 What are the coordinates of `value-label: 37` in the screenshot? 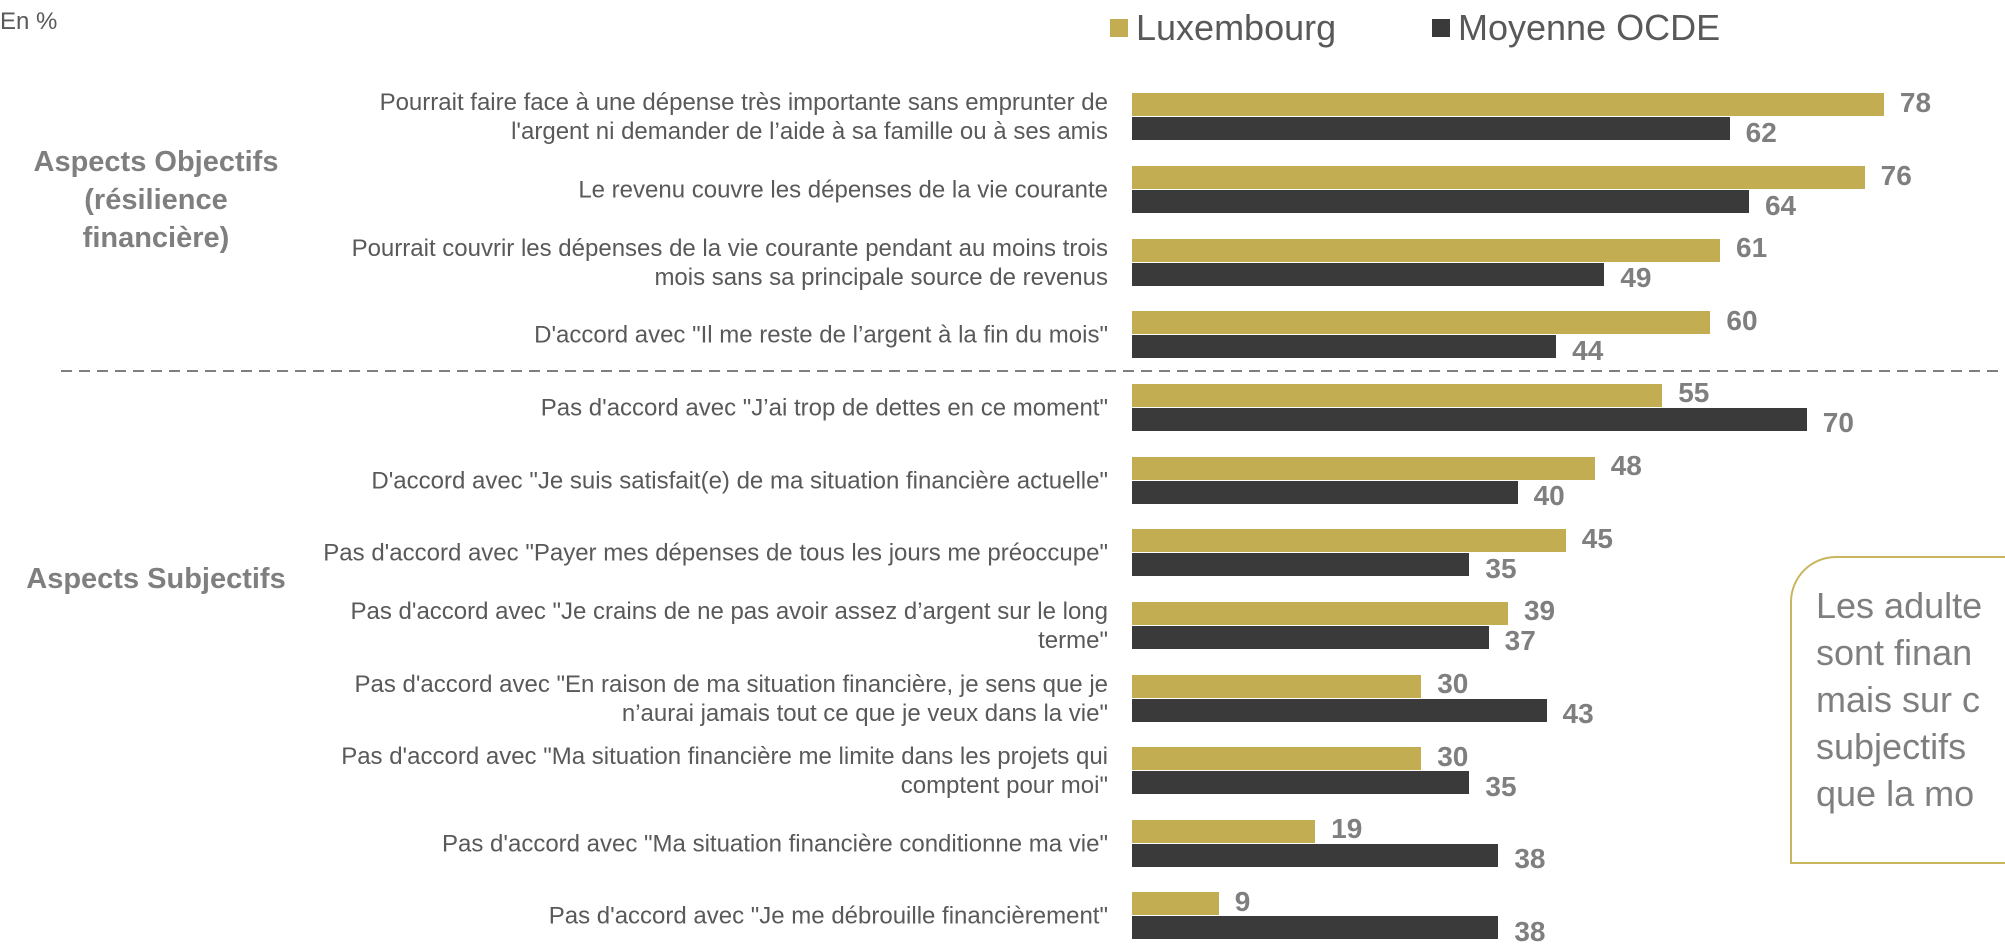 It's located at (1520, 641).